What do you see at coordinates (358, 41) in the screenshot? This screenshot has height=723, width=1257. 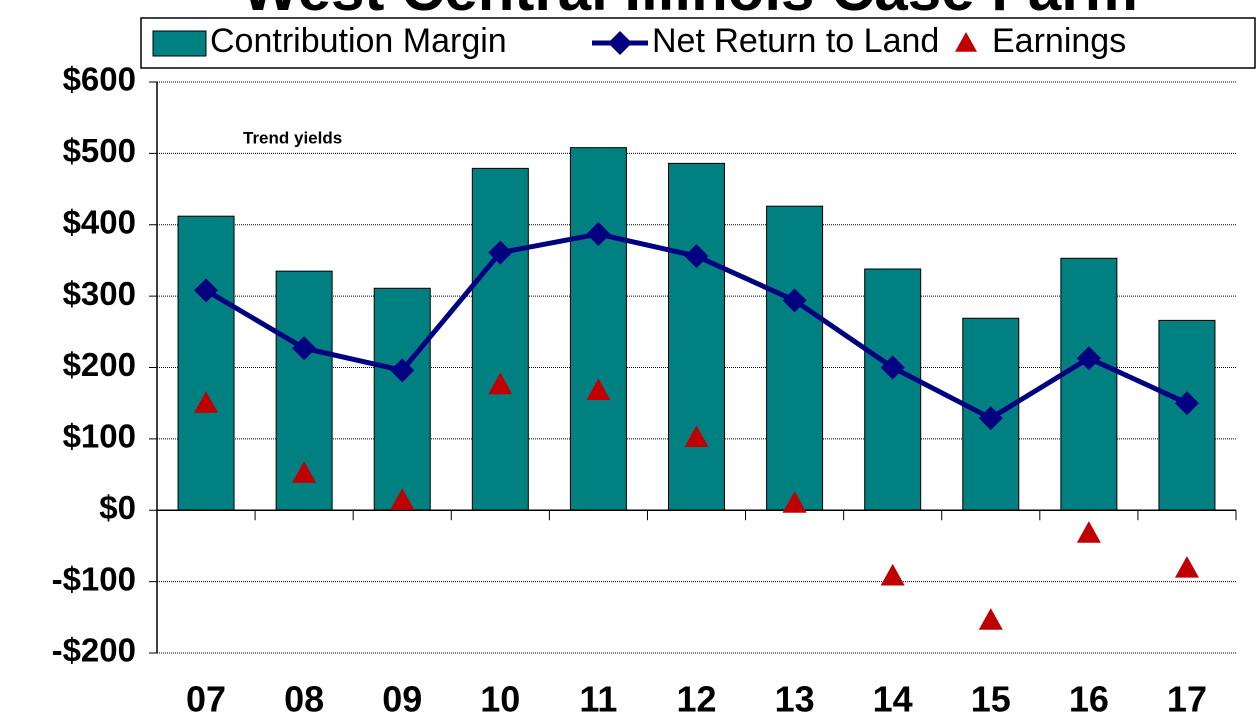 I see `legend-label: Contribution Margin` at bounding box center [358, 41].